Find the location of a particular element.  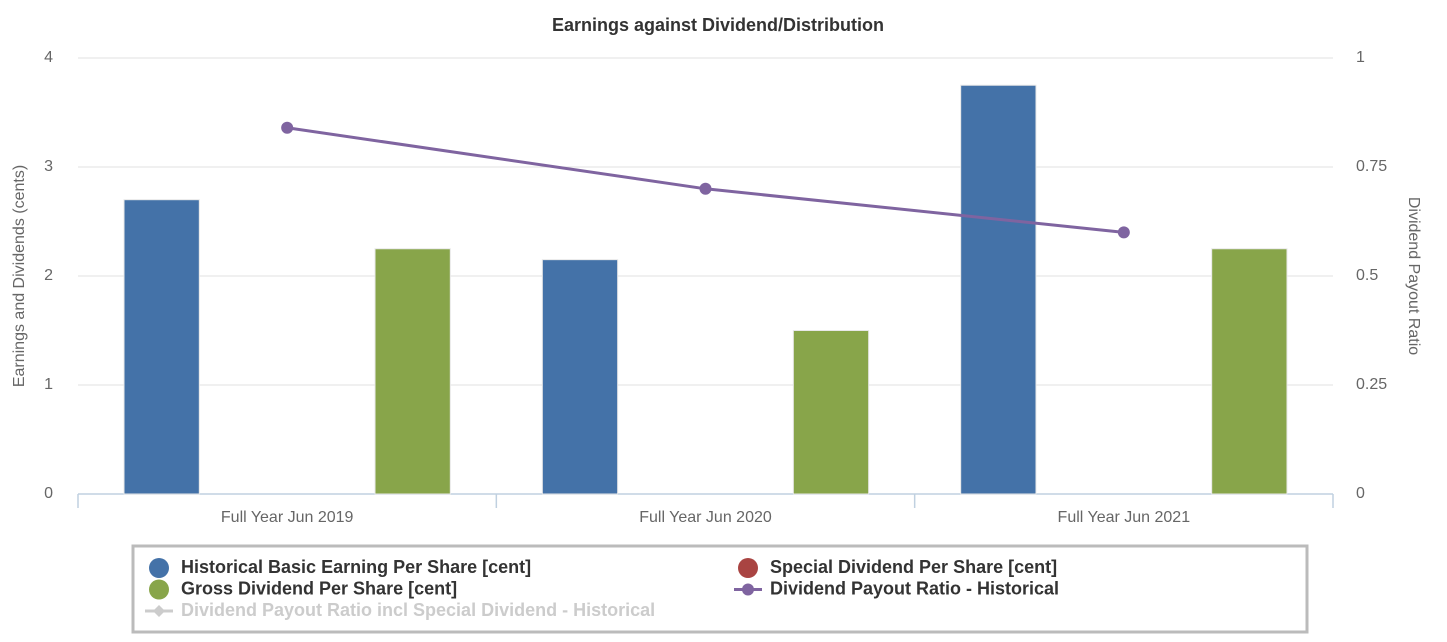

y-tick-label: 3 is located at coordinates (48, 166).